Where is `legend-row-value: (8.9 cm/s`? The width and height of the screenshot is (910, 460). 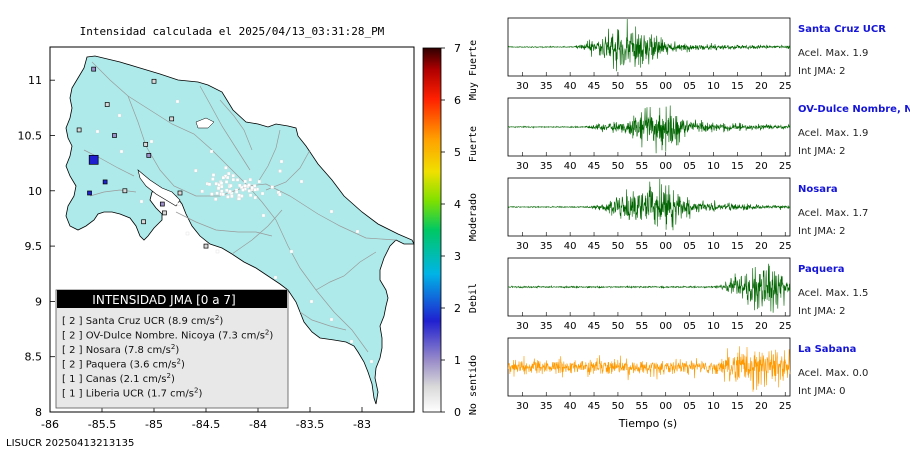
legend-row-value: (8.9 cm/s is located at coordinates (191, 321).